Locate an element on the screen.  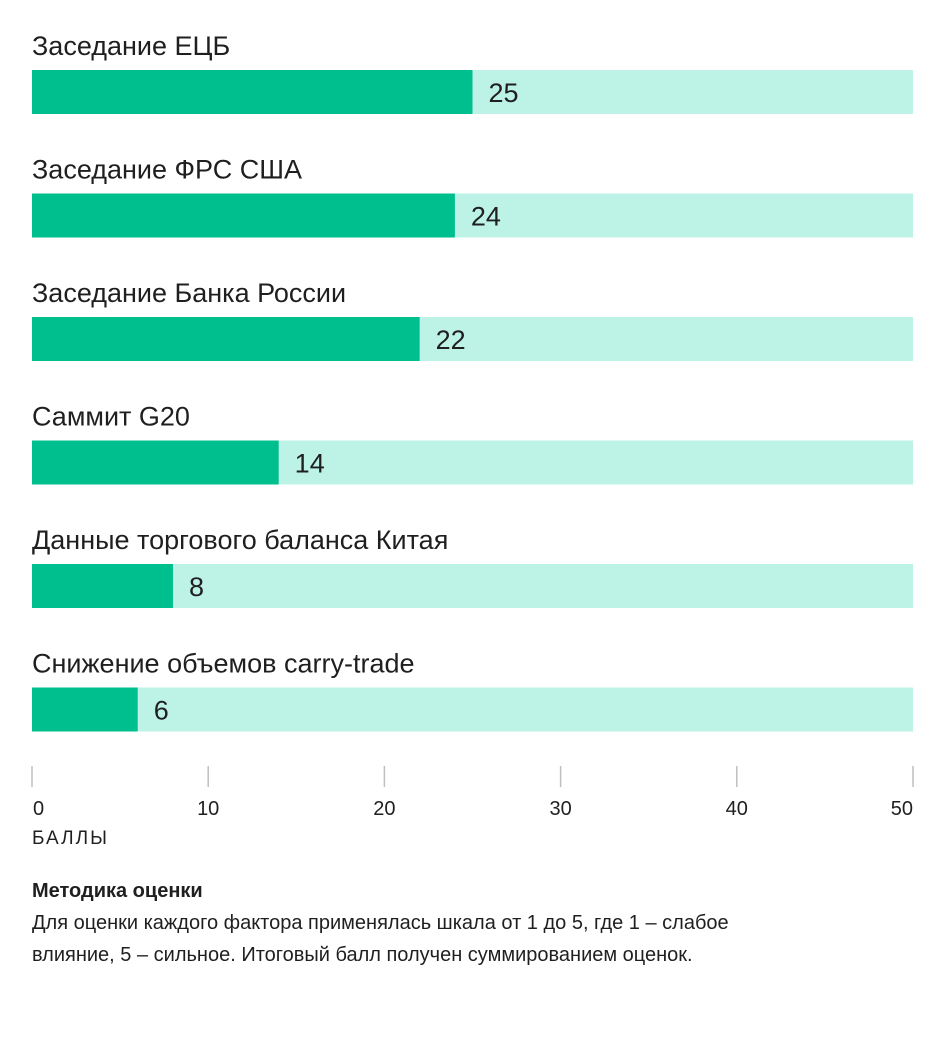
x-tick-label: 20 is located at coordinates (384, 809).